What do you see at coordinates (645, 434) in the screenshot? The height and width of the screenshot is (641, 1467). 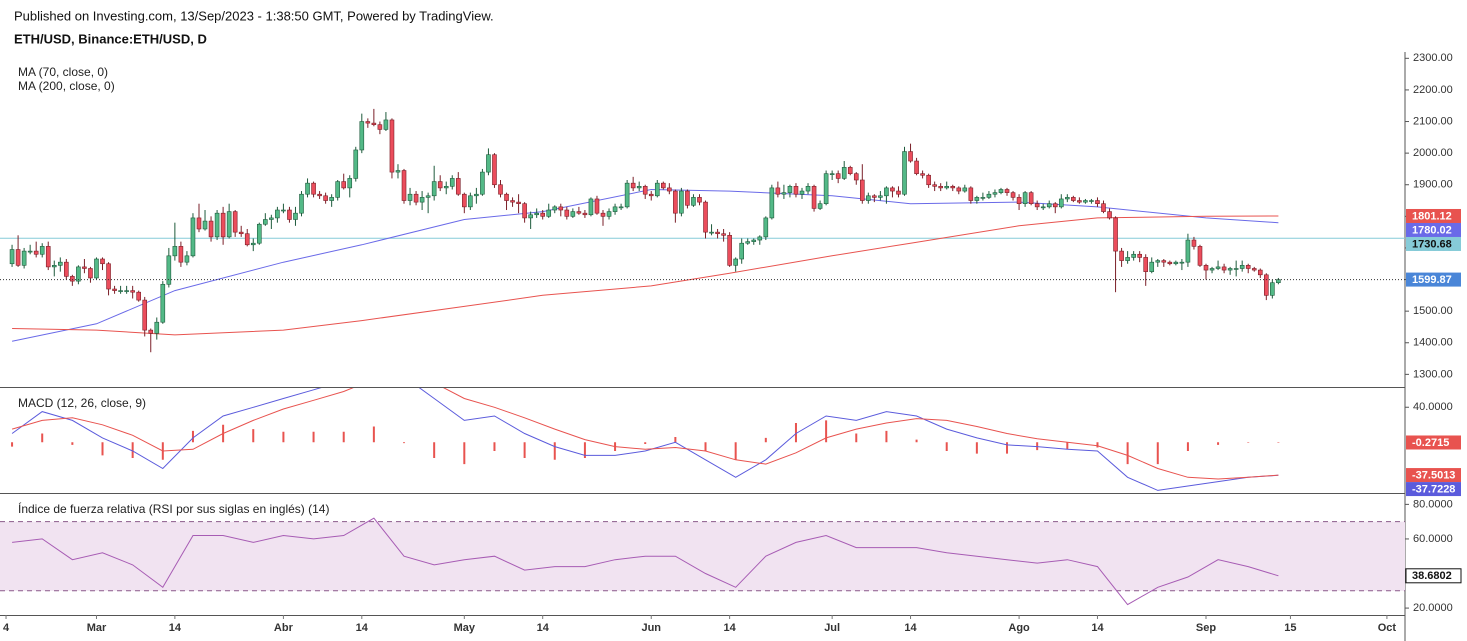 I see `indicator-line` at bounding box center [645, 434].